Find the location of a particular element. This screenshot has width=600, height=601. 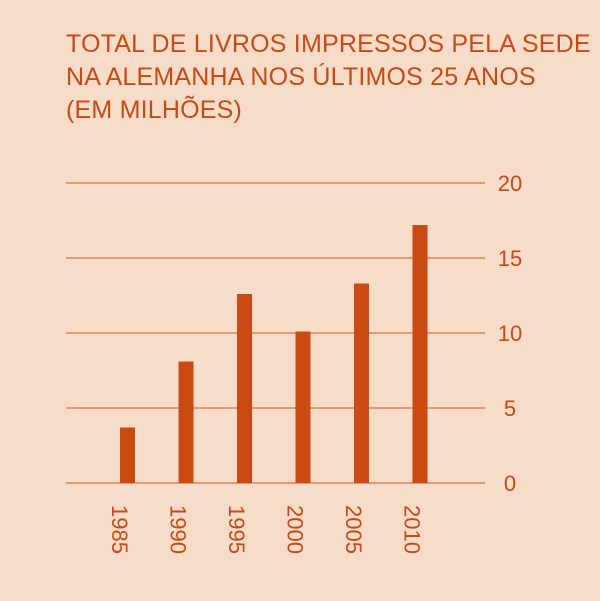

y-axis-ticks: 0 5 10 15 20 is located at coordinates (510, 333).